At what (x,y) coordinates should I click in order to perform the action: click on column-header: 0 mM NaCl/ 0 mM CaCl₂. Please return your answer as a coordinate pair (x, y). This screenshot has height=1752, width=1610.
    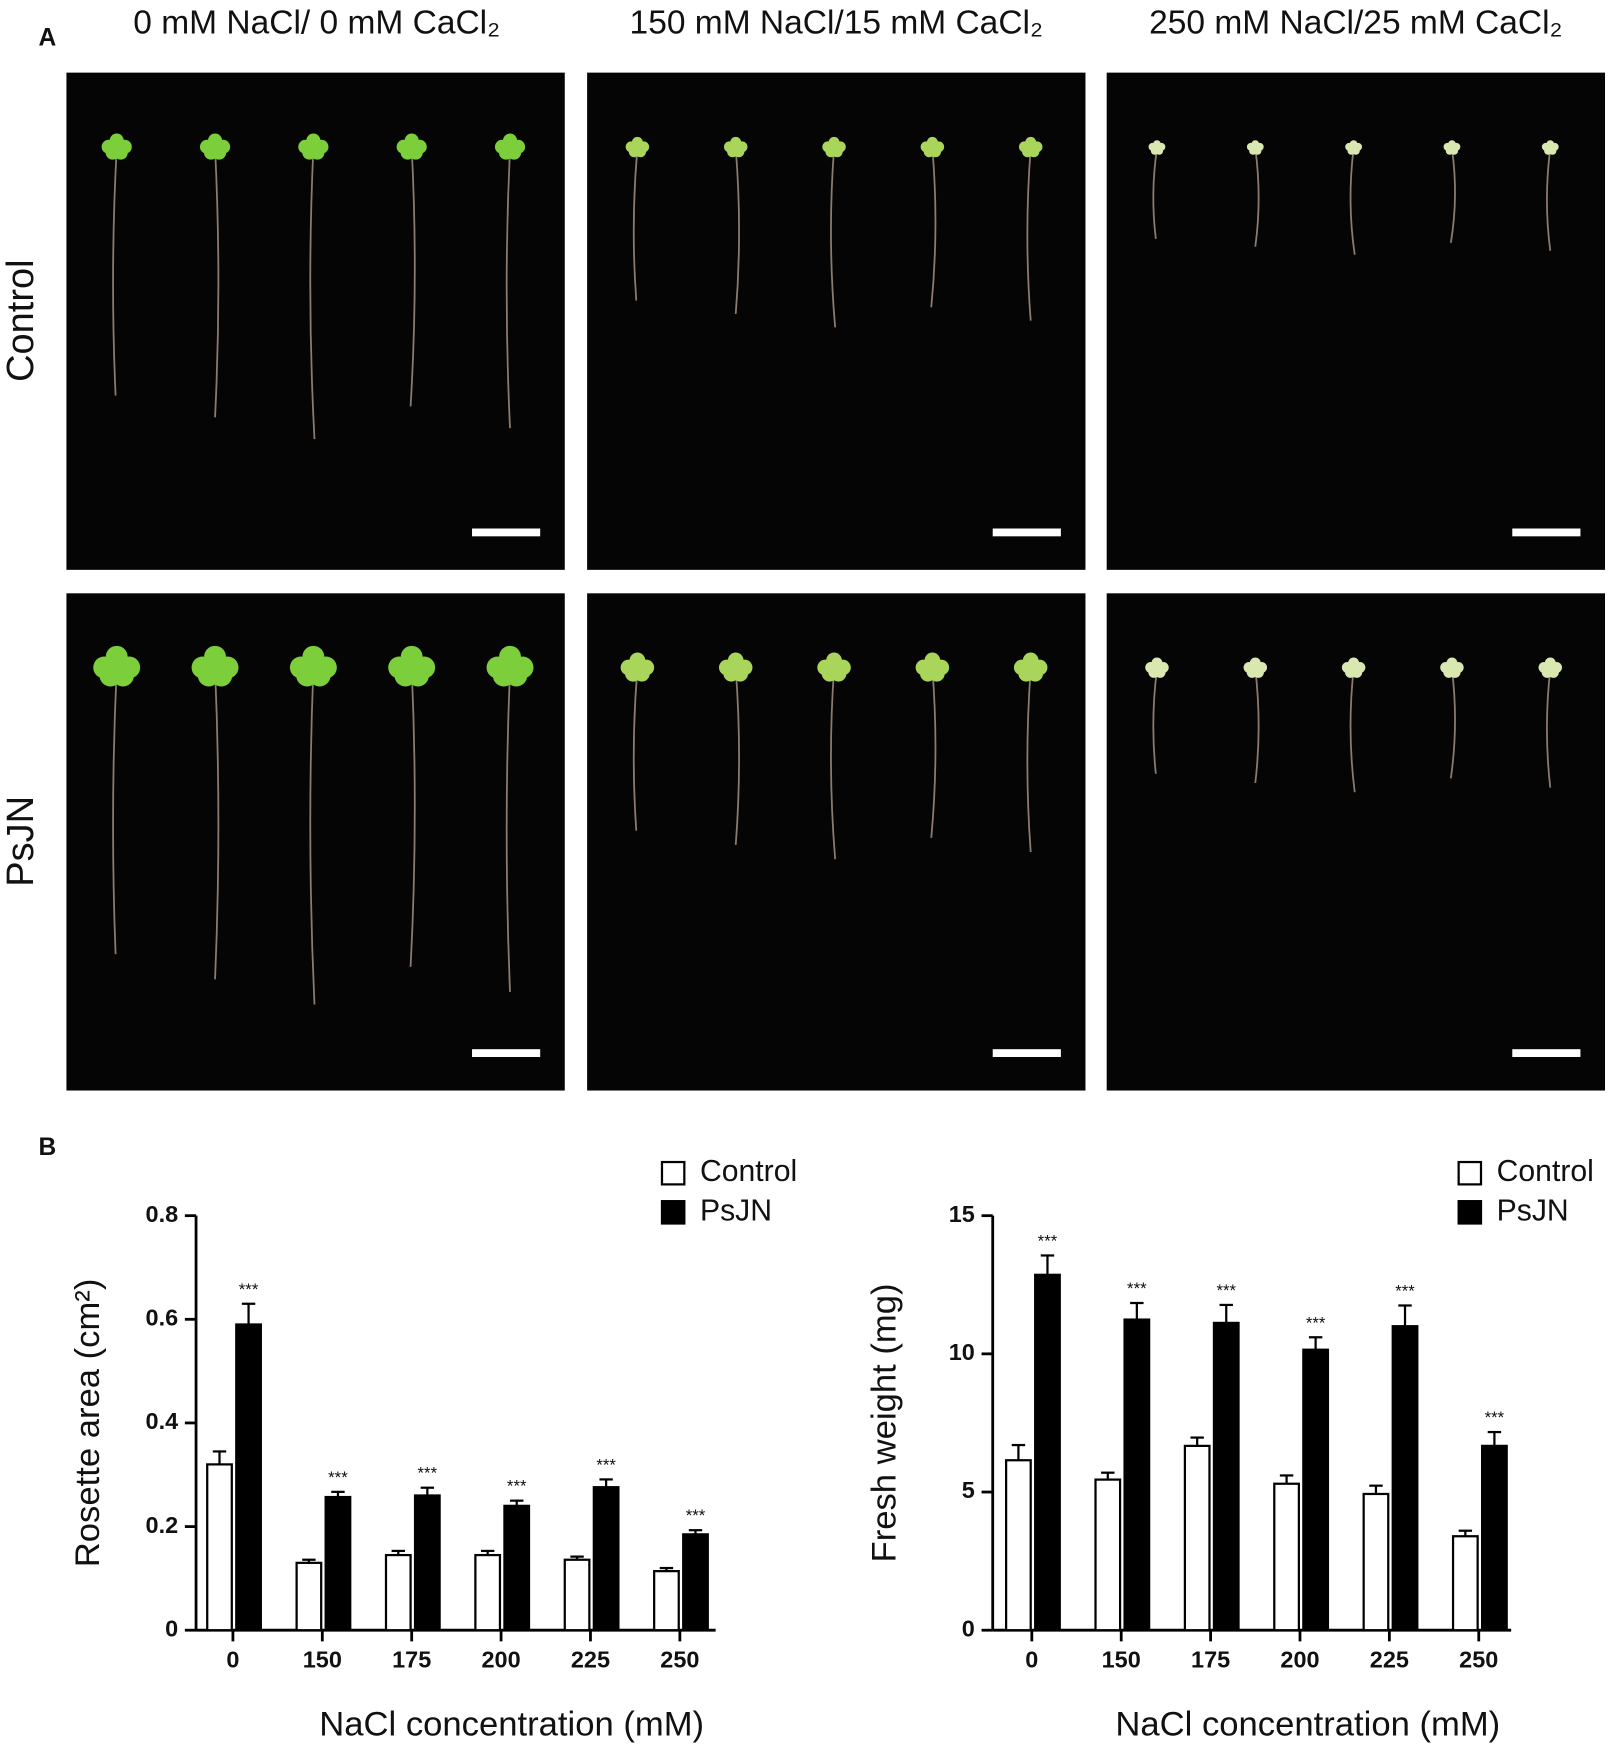
    Looking at the image, I should click on (316, 22).